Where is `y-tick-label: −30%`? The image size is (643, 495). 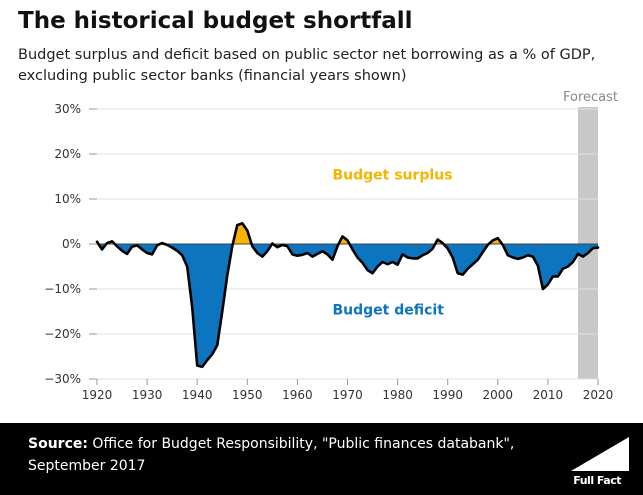 y-tick-label: −30% is located at coordinates (62, 379).